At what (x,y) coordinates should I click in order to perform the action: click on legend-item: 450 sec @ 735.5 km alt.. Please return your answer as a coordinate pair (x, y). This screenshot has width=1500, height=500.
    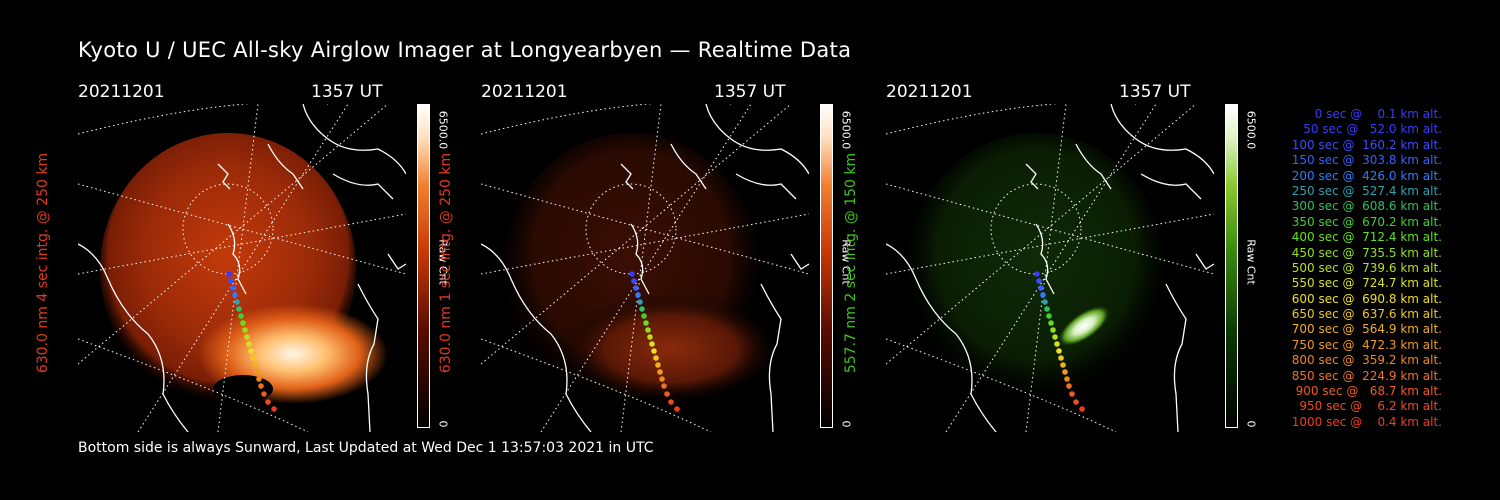
    Looking at the image, I should click on (1366, 252).